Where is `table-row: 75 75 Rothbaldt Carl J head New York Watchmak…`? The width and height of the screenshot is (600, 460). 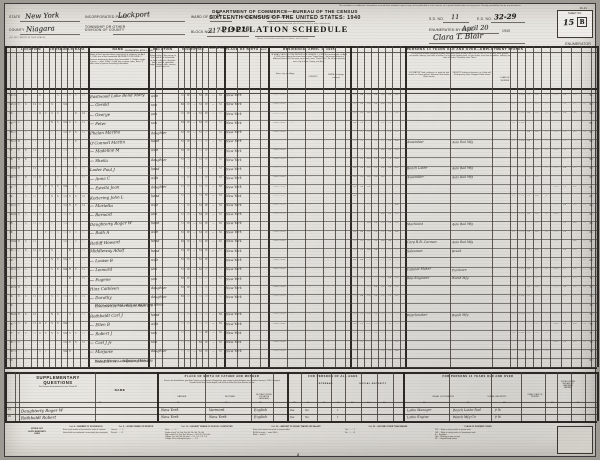 table-row: 75 75 Rothbaldt Carl J head New York Watchmak… is located at coordinates (301, 315).